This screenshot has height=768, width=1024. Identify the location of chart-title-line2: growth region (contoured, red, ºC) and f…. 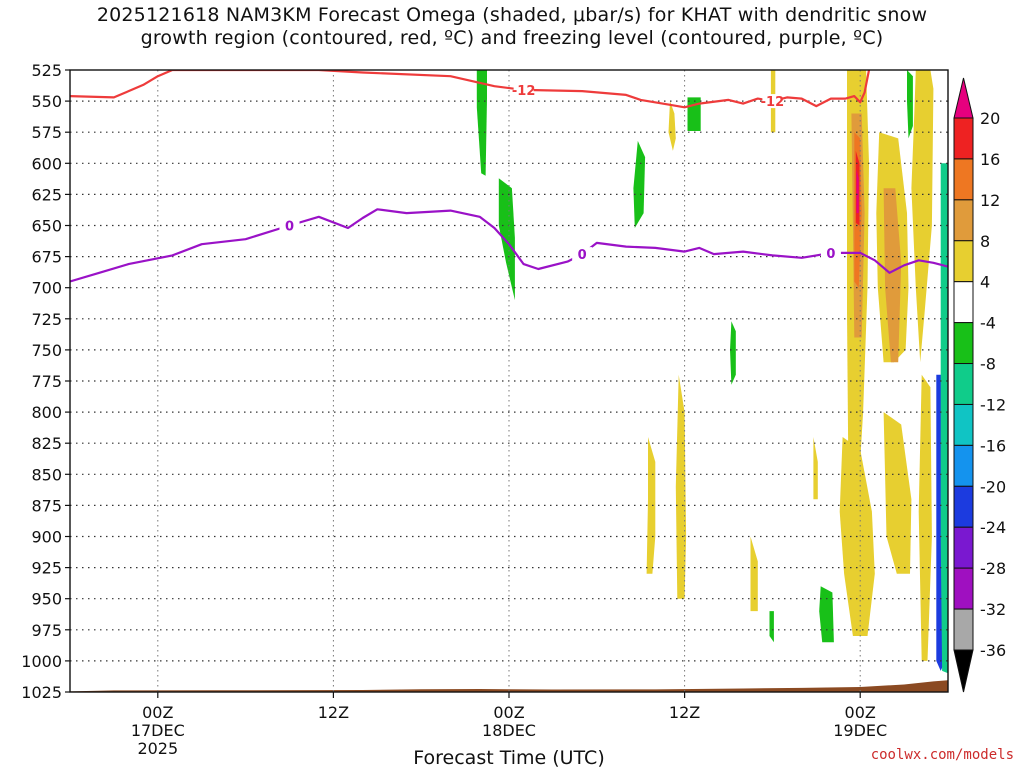
(512, 38).